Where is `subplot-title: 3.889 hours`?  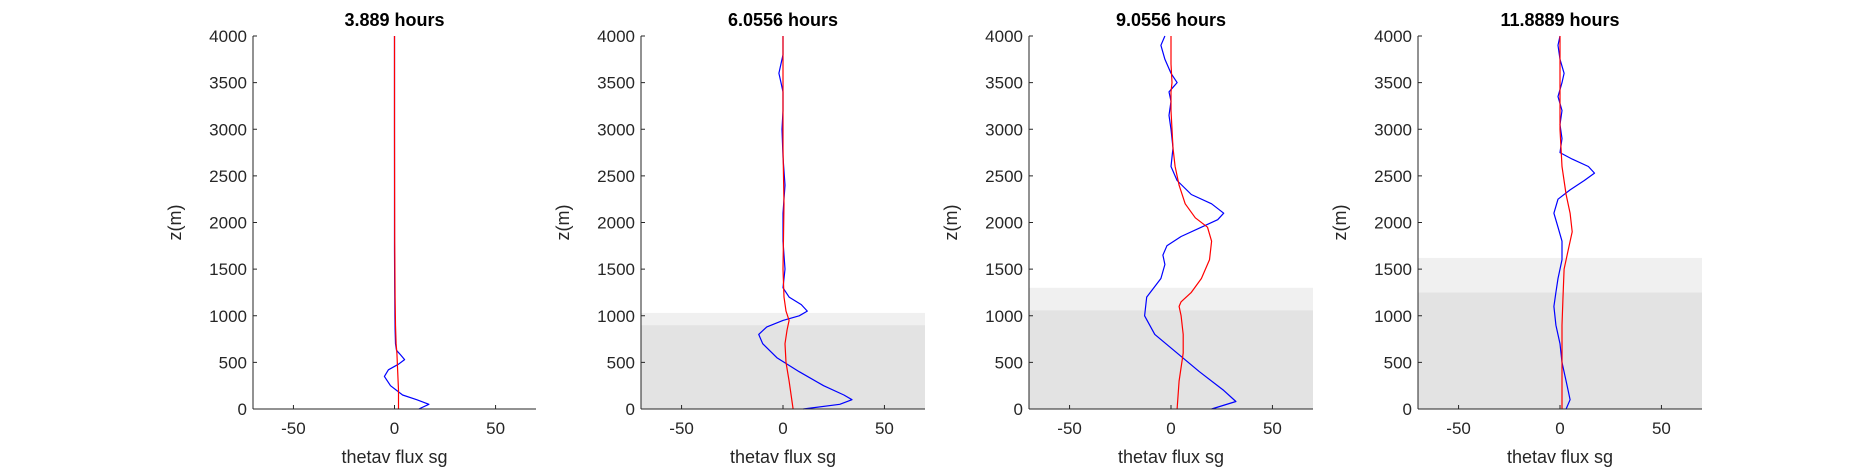
subplot-title: 3.889 hours is located at coordinates (394, 20).